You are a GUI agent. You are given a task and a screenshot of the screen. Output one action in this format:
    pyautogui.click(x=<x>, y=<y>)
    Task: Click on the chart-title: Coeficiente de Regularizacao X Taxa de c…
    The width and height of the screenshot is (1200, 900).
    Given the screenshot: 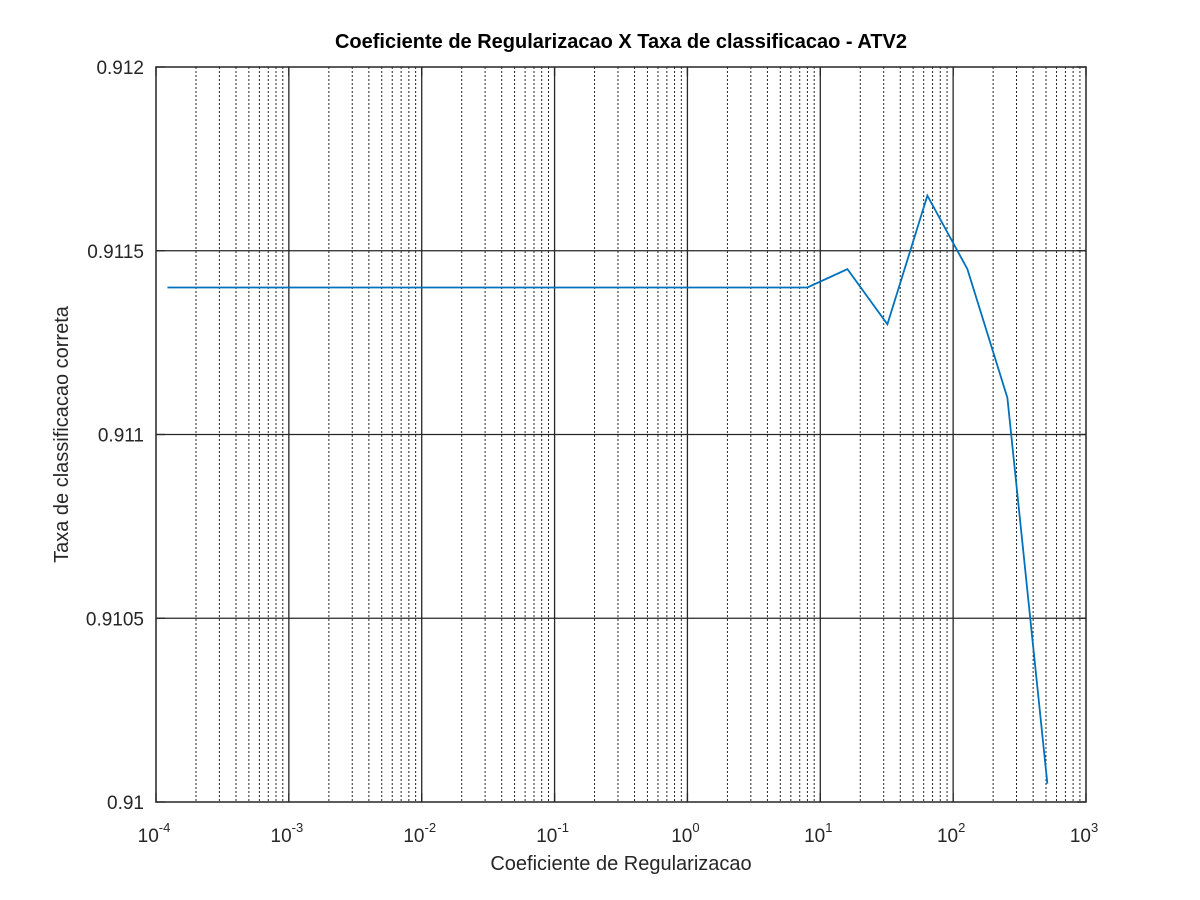 What is the action you would take?
    pyautogui.click(x=621, y=42)
    